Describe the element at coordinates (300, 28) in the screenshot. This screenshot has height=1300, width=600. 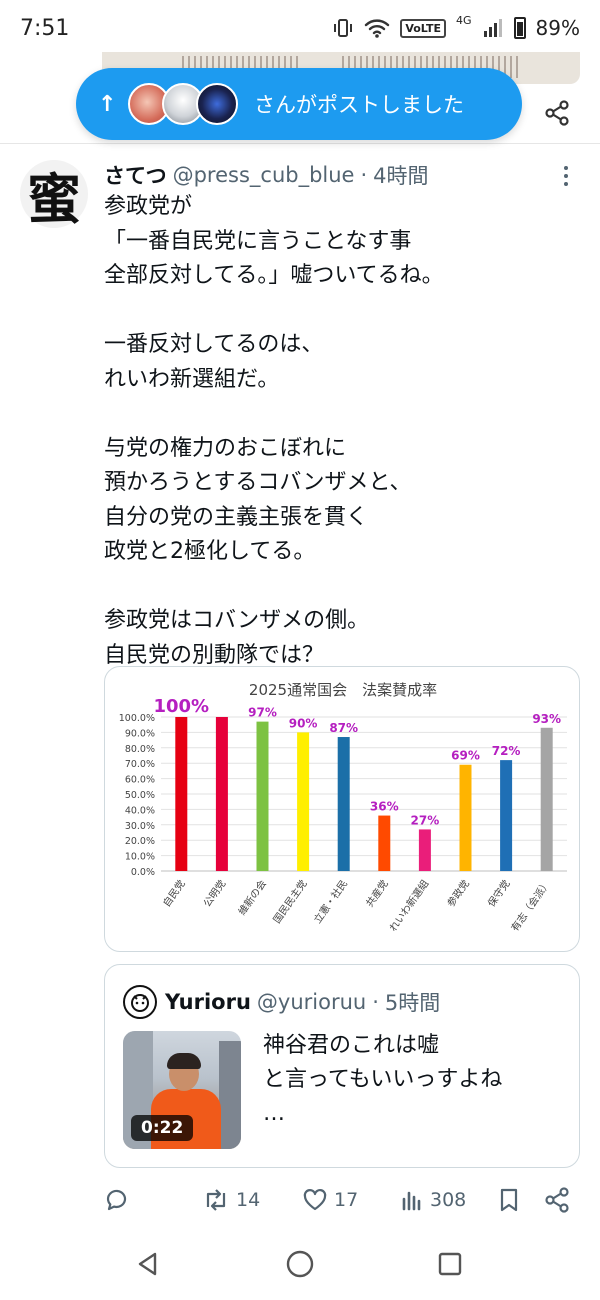
I see `status-bar: 7:51 VoLTE 4G 89%` at that location.